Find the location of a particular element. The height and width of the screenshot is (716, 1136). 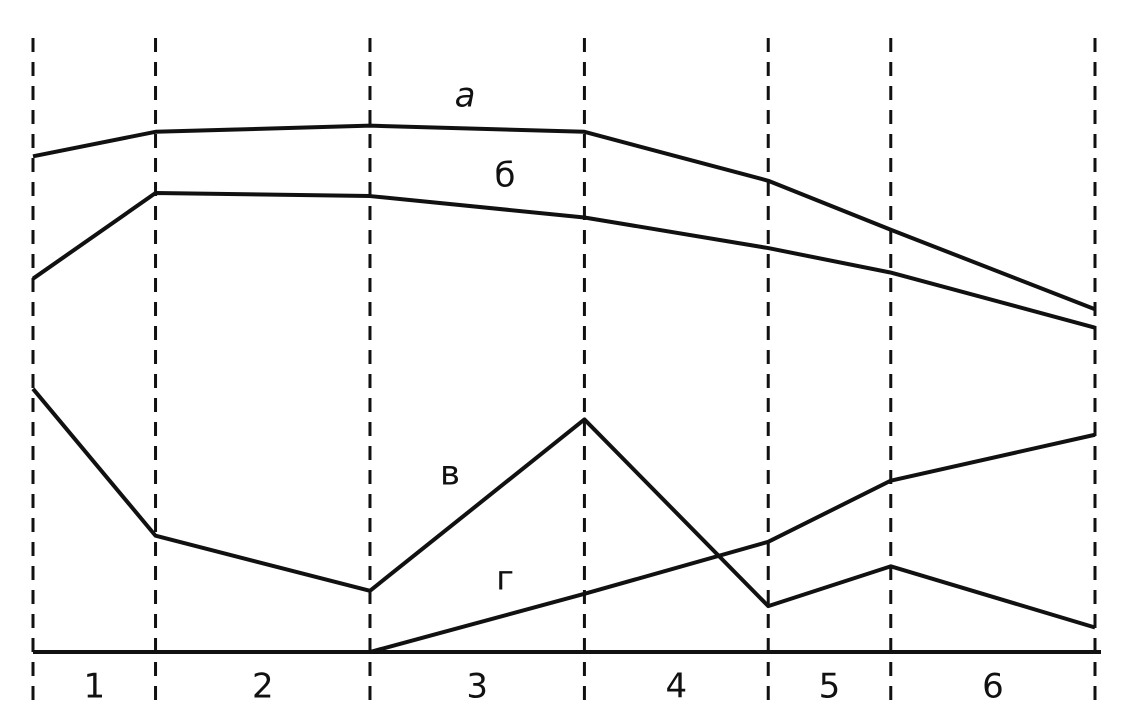

period-label: 1 is located at coordinates (94, 687).